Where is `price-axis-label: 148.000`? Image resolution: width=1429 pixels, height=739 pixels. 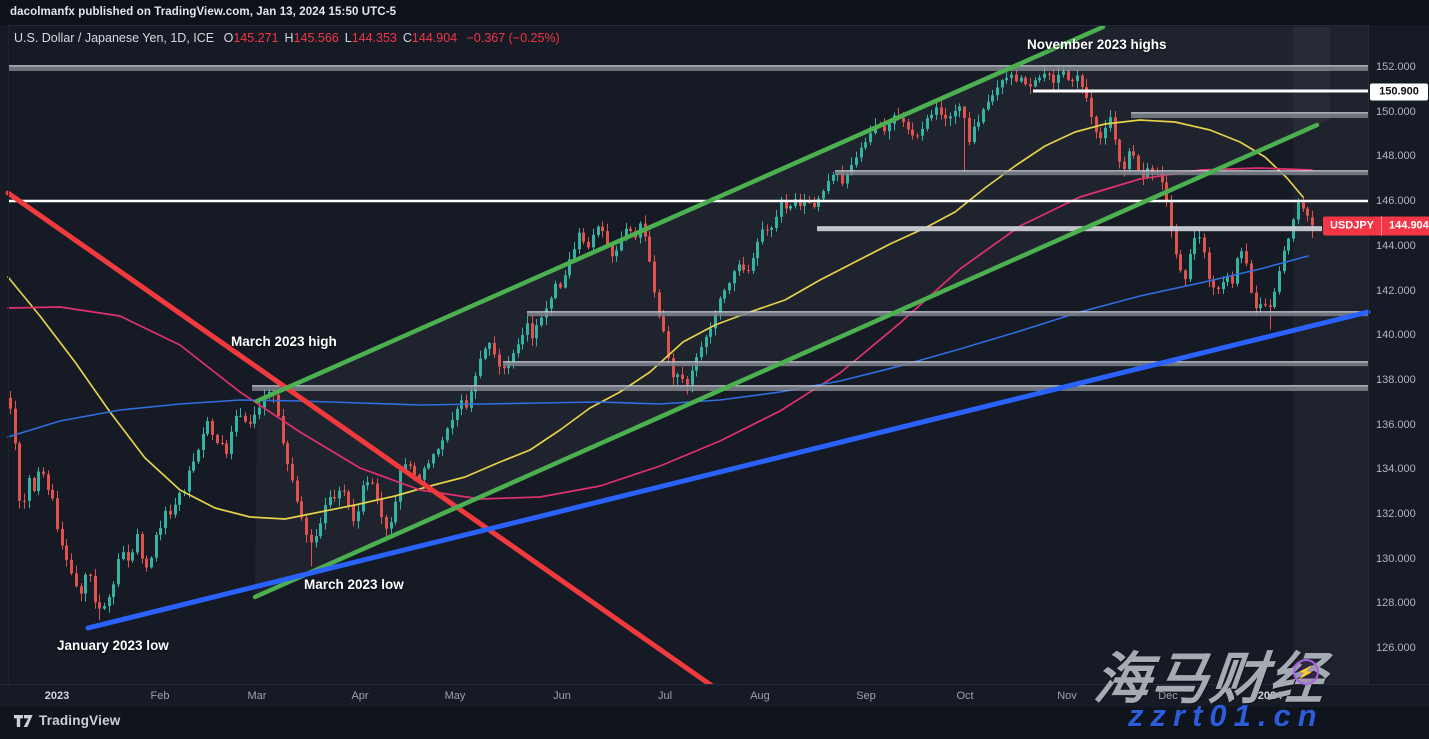 price-axis-label: 148.000 is located at coordinates (1396, 156).